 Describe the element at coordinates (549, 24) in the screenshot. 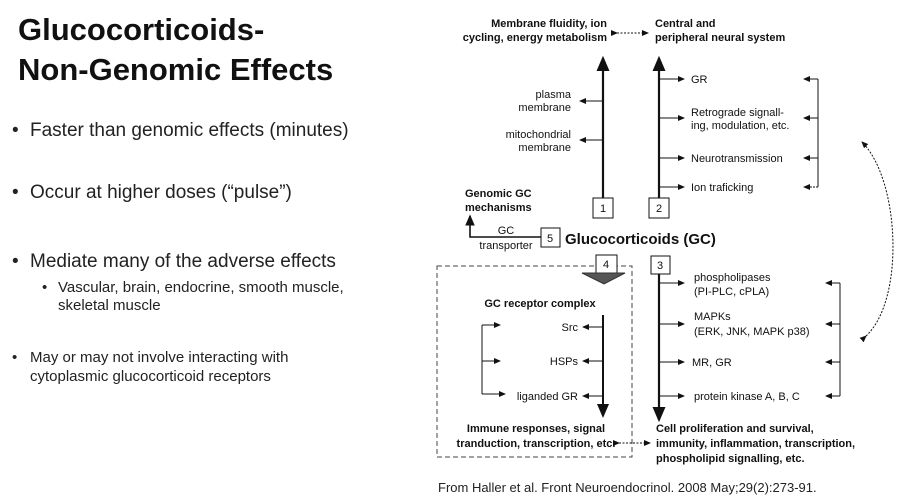

I see `membrane-header: Membrane fluidity, ion` at that location.